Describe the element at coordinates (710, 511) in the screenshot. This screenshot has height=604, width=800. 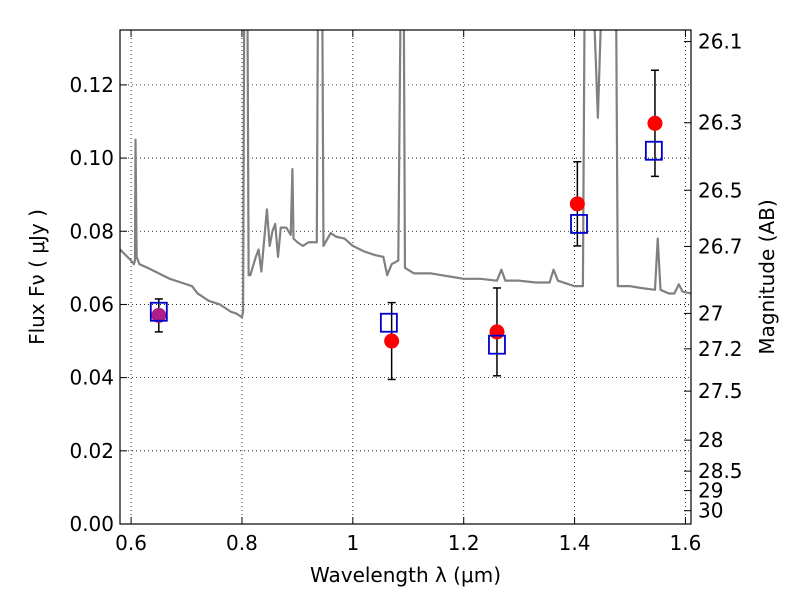
I see `mag-tick-label: 30` at that location.